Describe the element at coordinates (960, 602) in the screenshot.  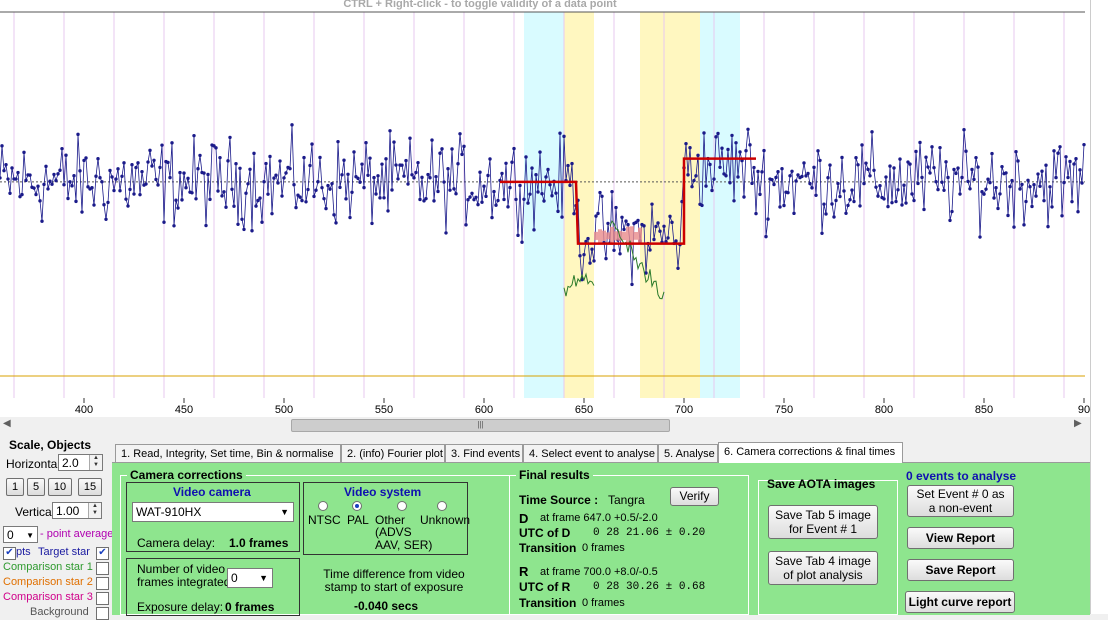
I see `light-curve-report-button: Light curve report` at that location.